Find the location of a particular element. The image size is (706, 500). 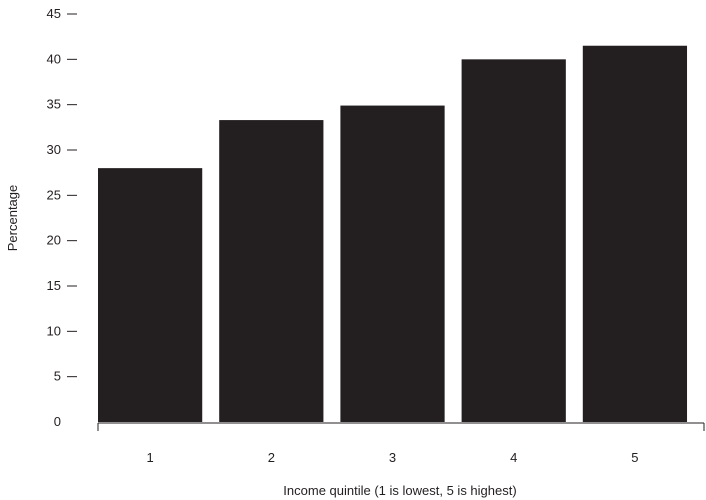

y-tick-label: 5 is located at coordinates (57, 376).